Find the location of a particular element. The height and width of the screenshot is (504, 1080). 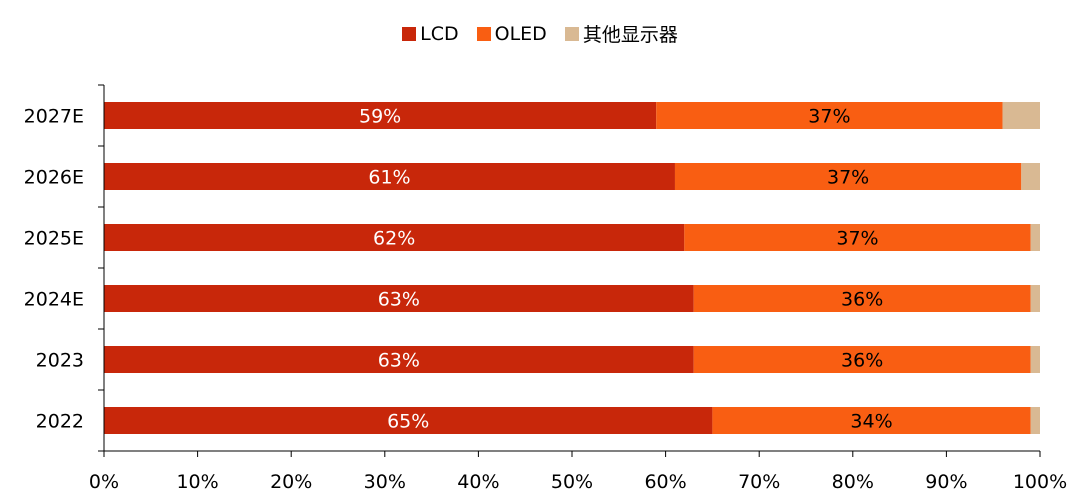

bar-oled-2022 is located at coordinates (871, 420).